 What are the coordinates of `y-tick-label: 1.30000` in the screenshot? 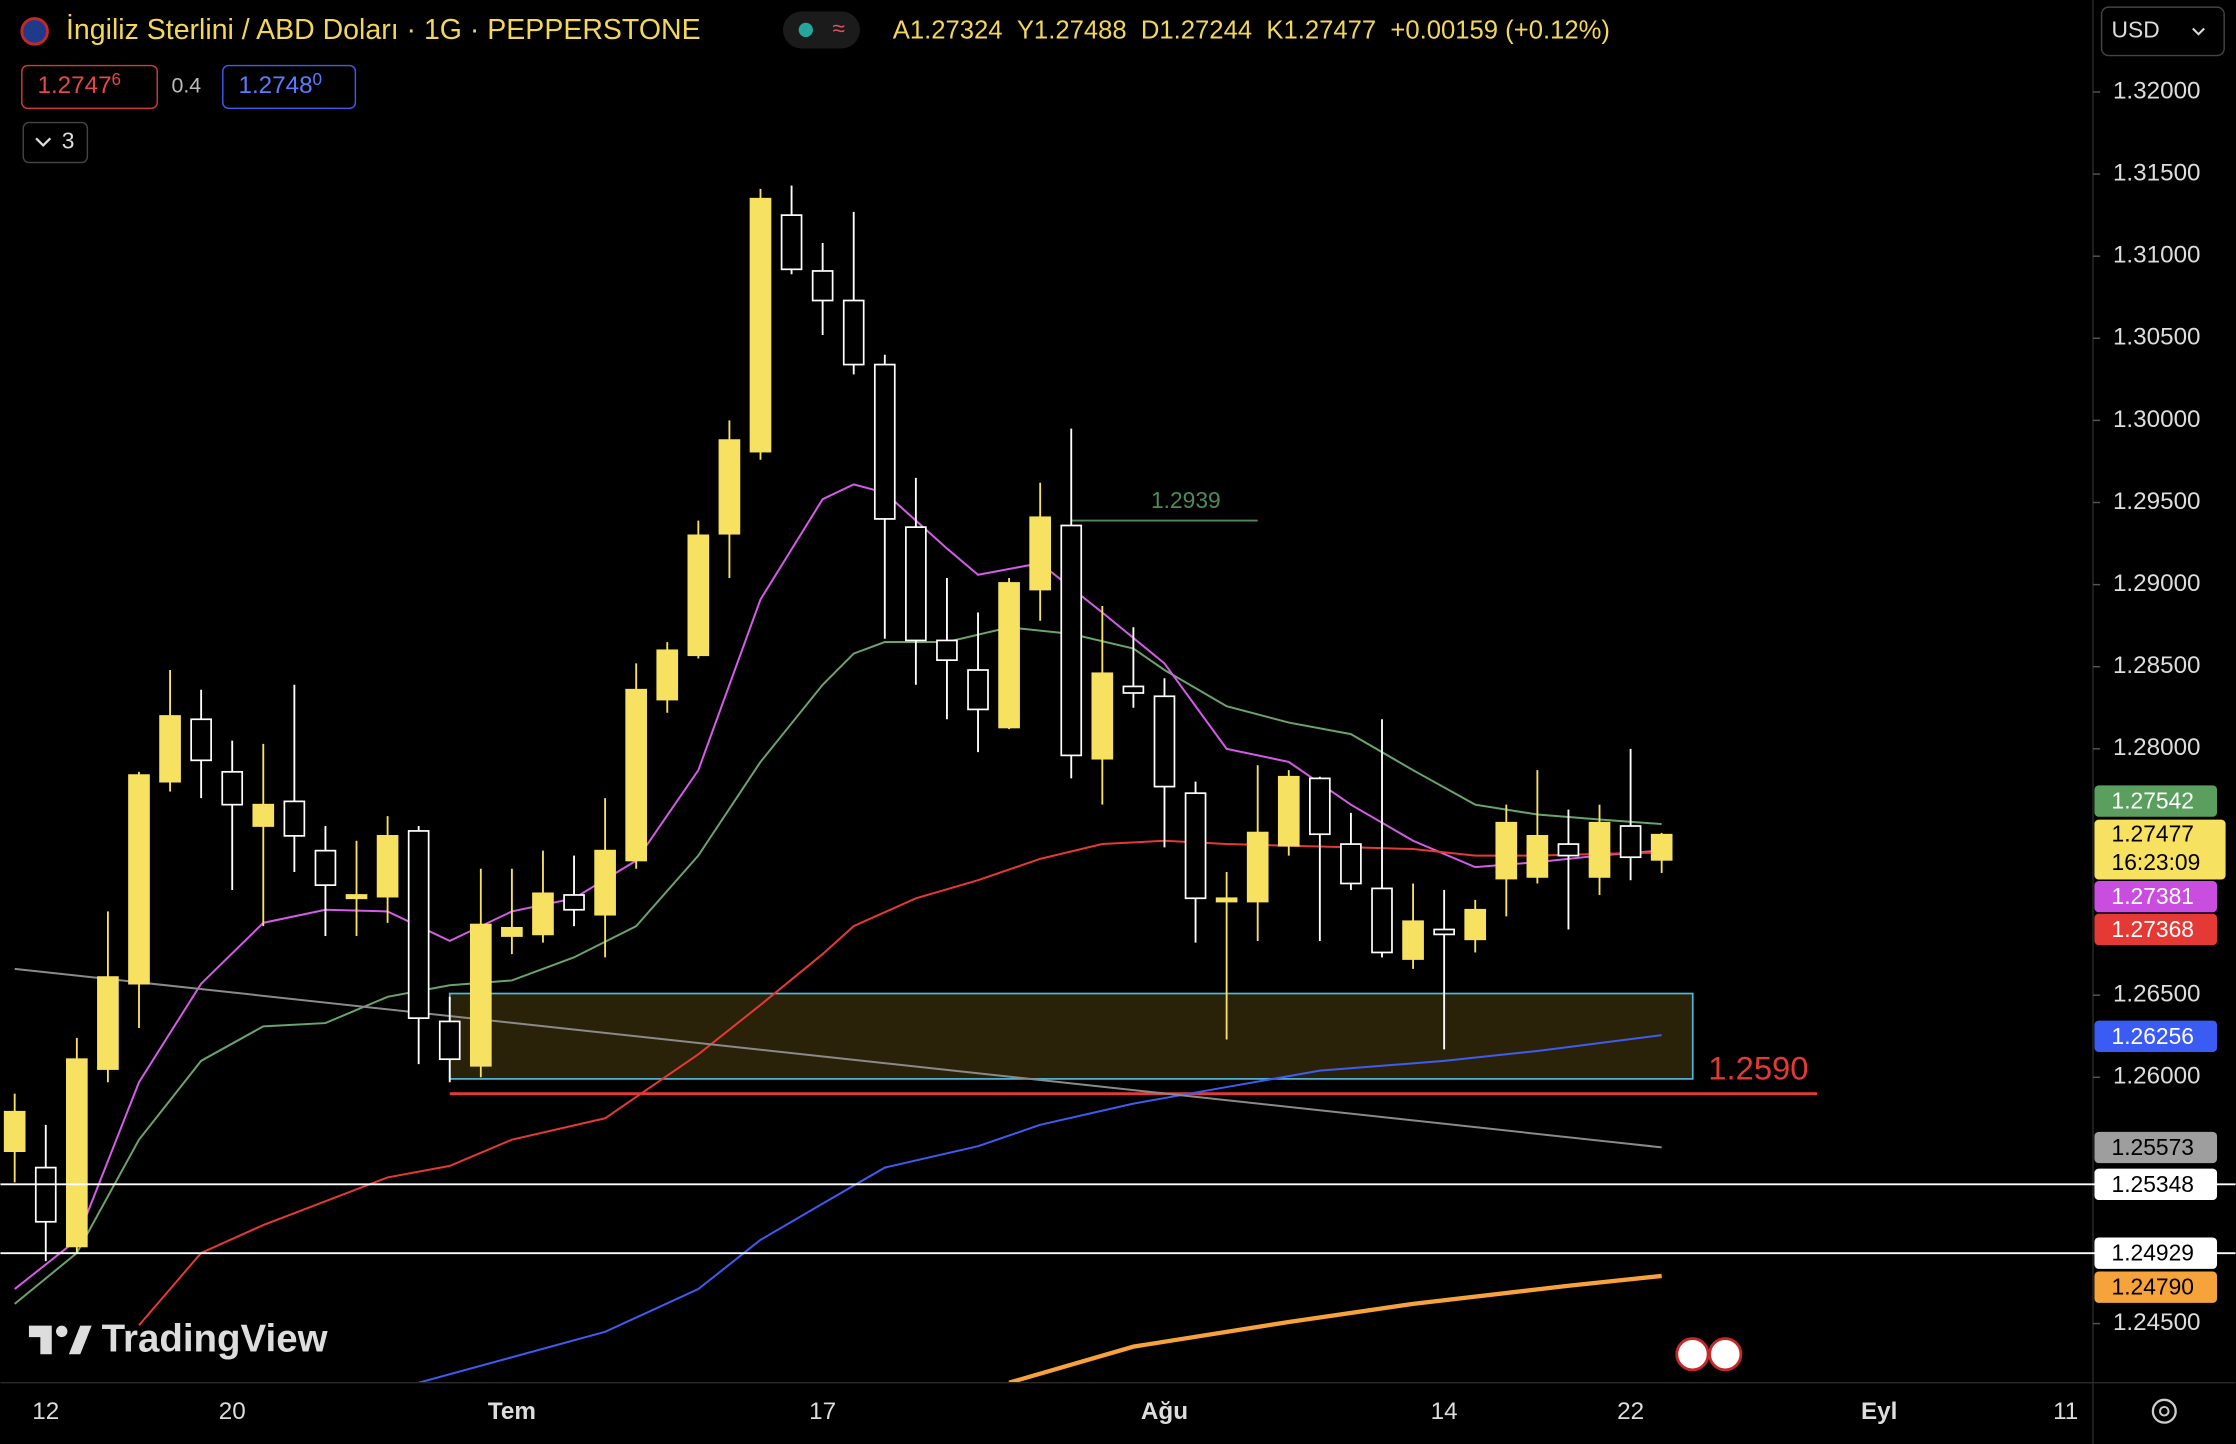 It's located at (2157, 419).